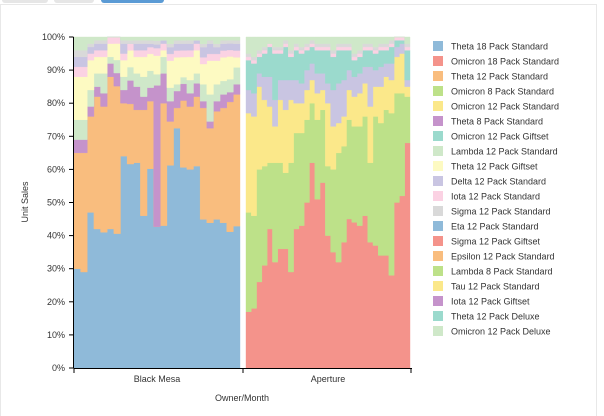  What do you see at coordinates (494, 167) in the screenshot?
I see `legend-label: Theta 12 Pack Giftset` at bounding box center [494, 167].